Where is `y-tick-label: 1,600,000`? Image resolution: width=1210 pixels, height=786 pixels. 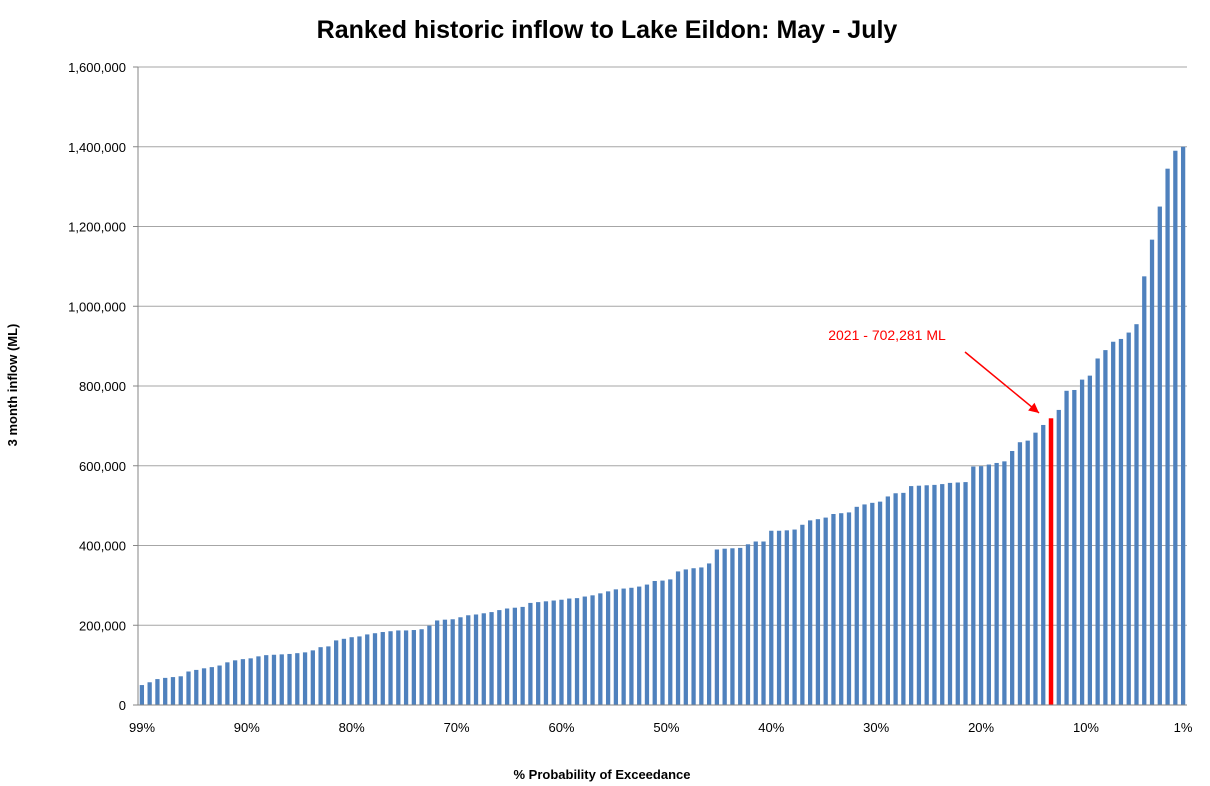 y-tick-label: 1,600,000 is located at coordinates (97, 67).